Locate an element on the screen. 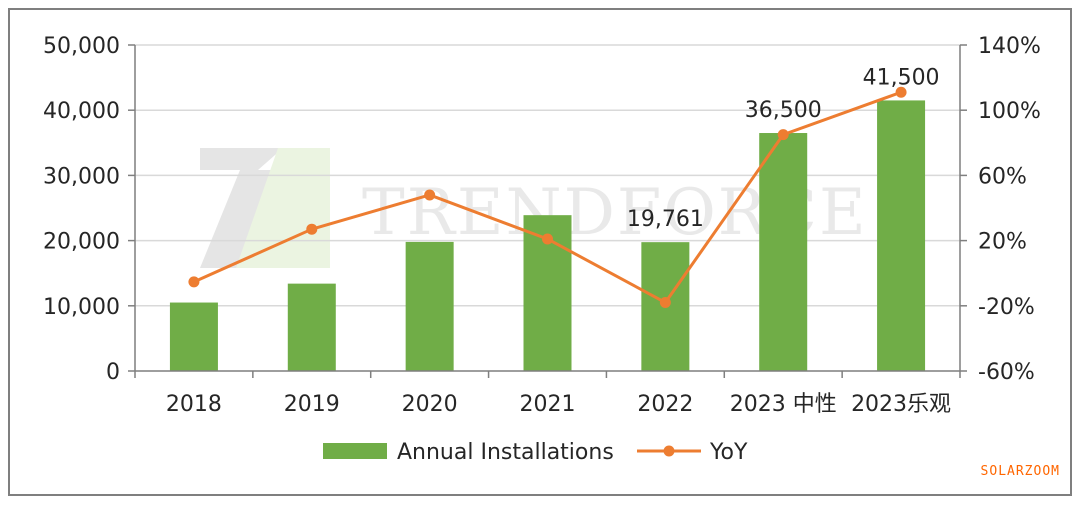 This screenshot has height=506, width=1080. legend-line-label: YoY is located at coordinates (728, 452).